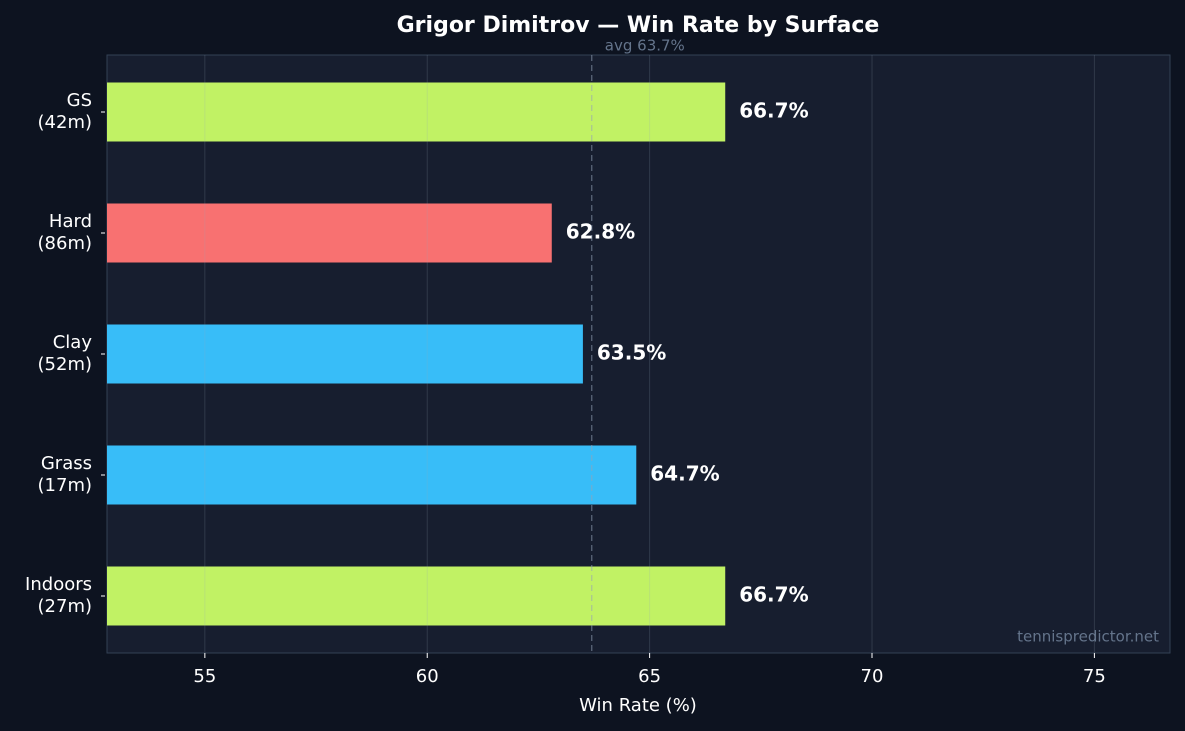 This screenshot has height=731, width=1185. I want to click on x-axis-label: Win Rate (%), so click(638, 705).